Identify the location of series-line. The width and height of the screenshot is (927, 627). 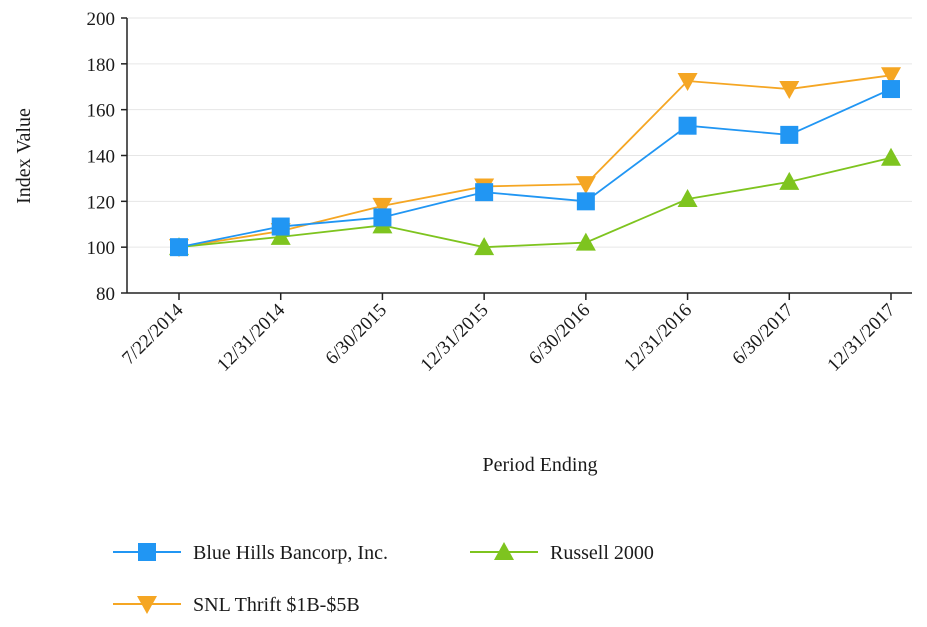
(535, 202).